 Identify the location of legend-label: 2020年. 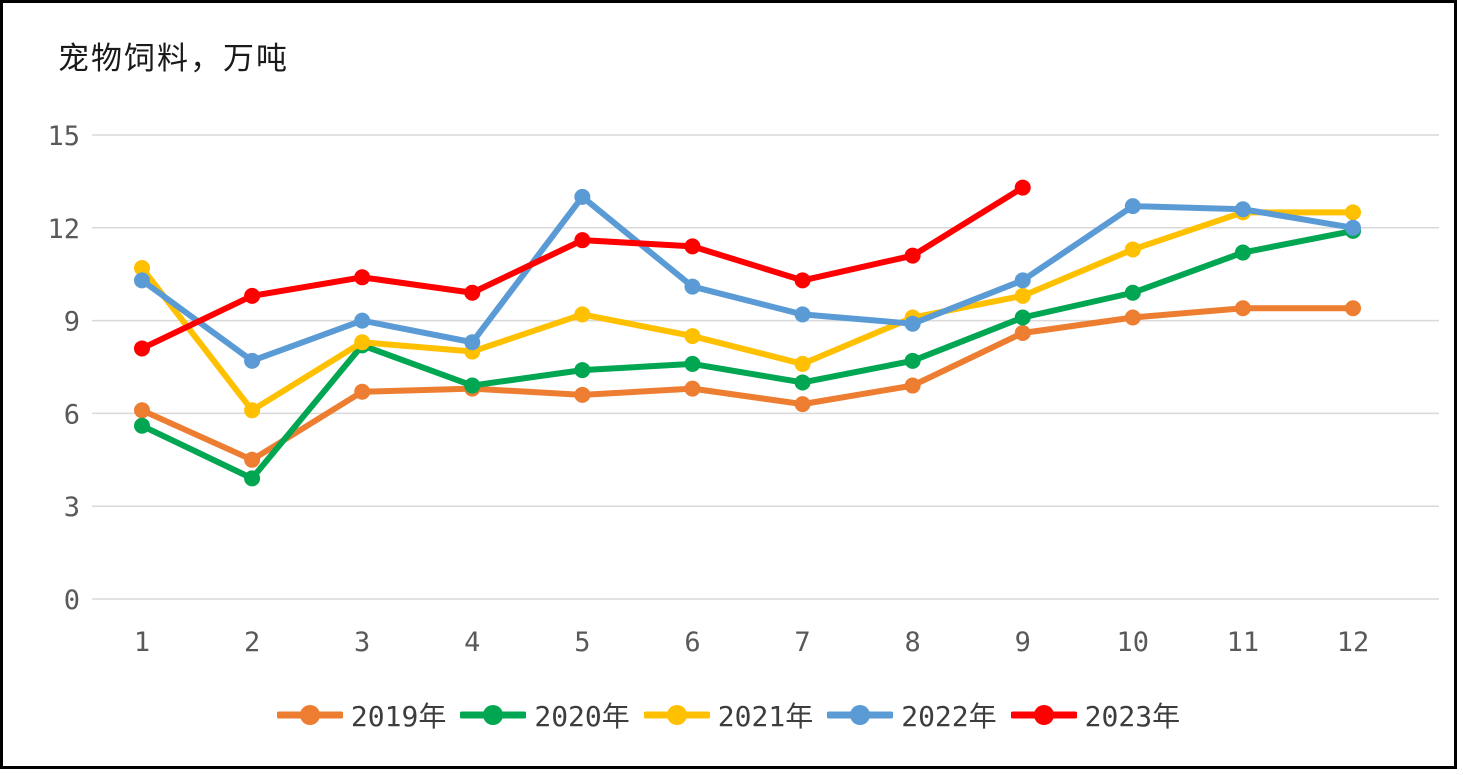
(582, 716).